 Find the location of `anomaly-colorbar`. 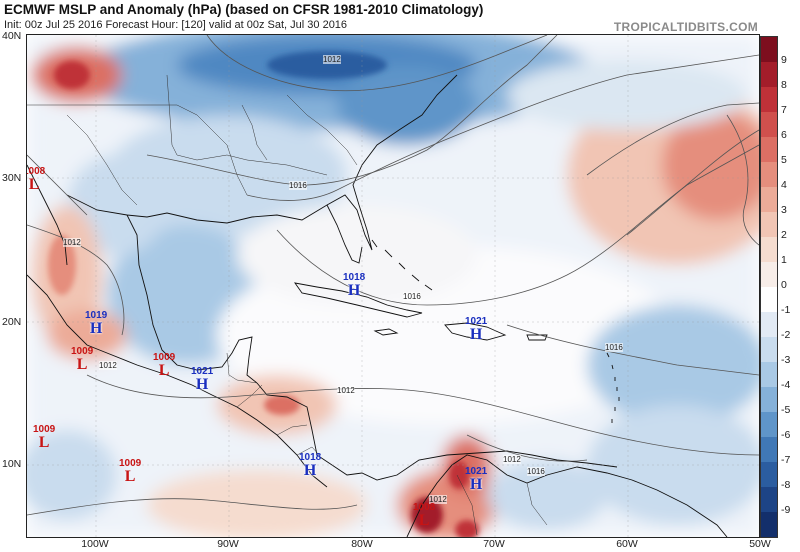

anomaly-colorbar is located at coordinates (769, 287).